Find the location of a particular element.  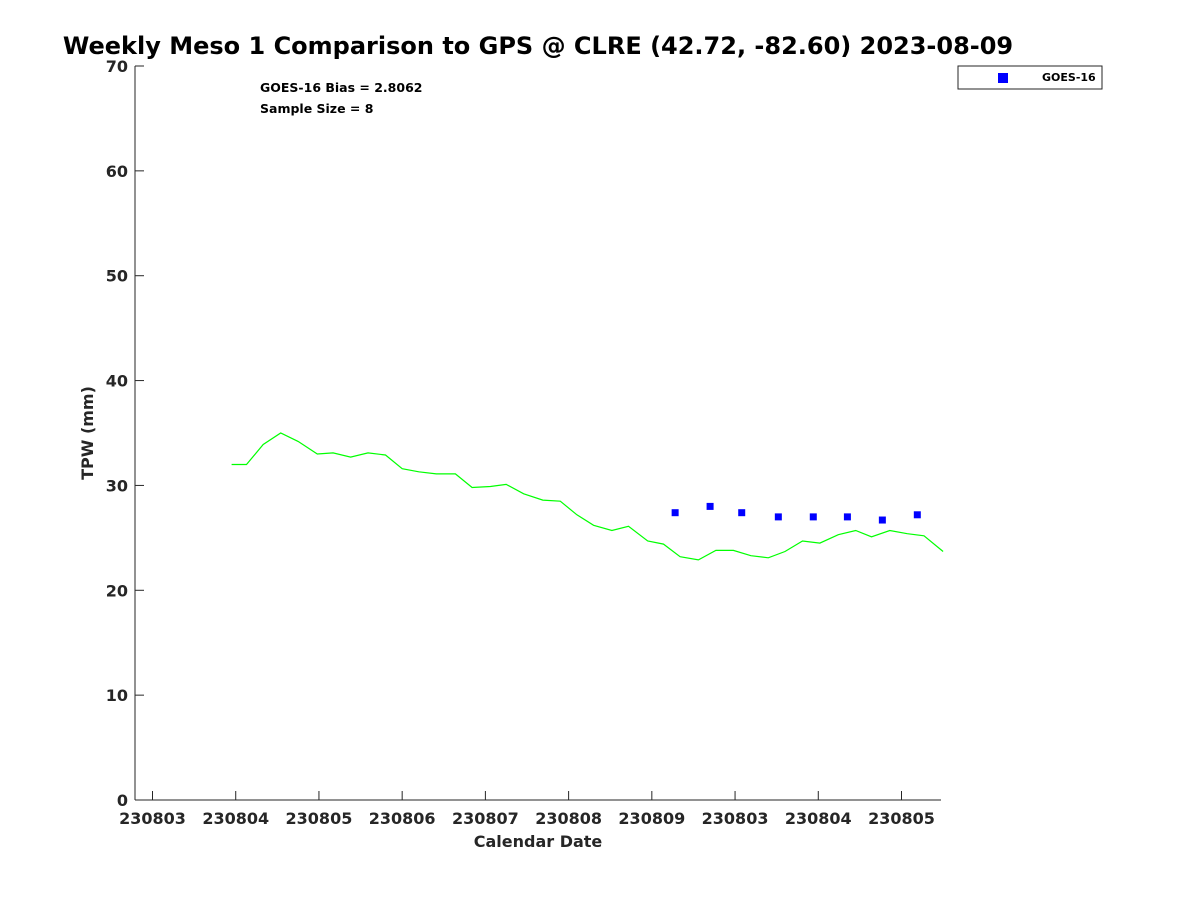

x-tick-label: 230808 is located at coordinates (568, 818).